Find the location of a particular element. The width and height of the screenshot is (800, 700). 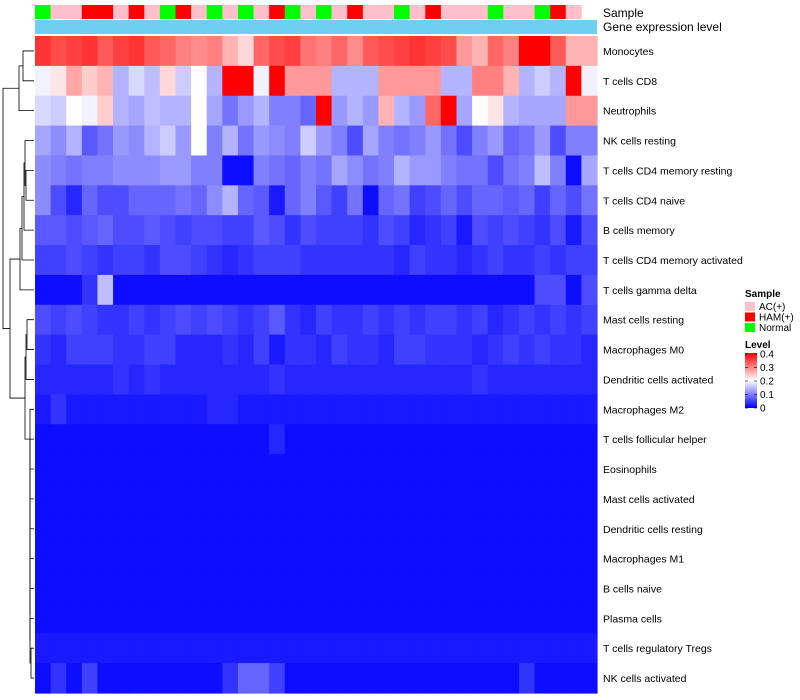

row-label: Dendritic cells resting is located at coordinates (653, 530).